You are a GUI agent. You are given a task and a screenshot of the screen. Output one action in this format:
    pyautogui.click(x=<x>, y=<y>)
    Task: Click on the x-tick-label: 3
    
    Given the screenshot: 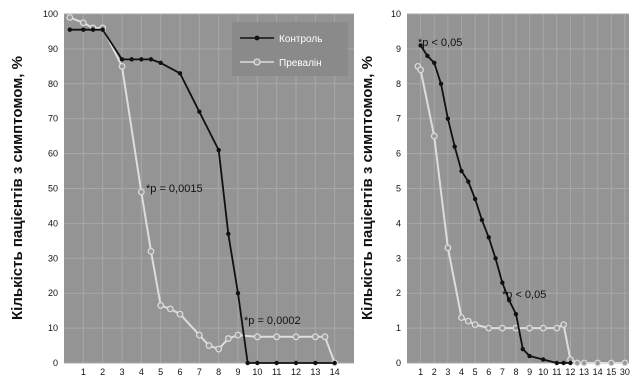 What is the action you would take?
    pyautogui.click(x=447, y=372)
    